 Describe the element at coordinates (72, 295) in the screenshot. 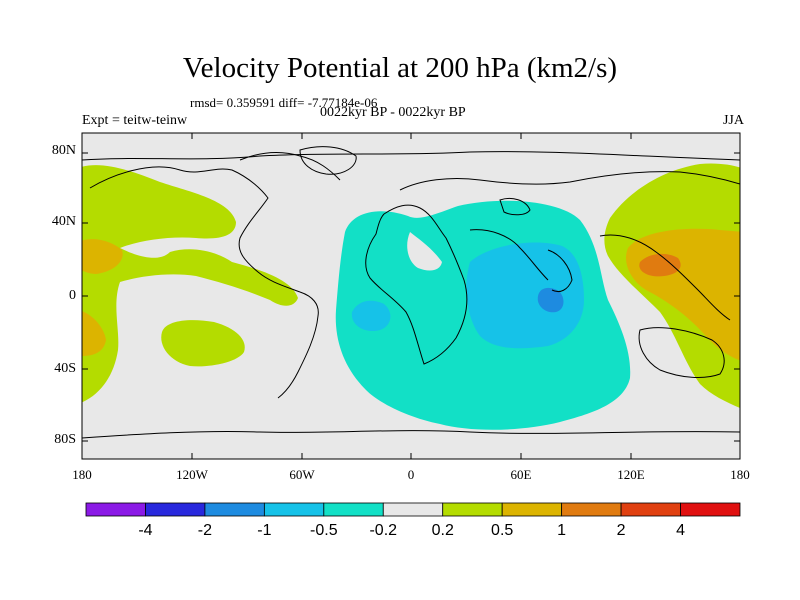

I see `lat-label-0: 0` at that location.